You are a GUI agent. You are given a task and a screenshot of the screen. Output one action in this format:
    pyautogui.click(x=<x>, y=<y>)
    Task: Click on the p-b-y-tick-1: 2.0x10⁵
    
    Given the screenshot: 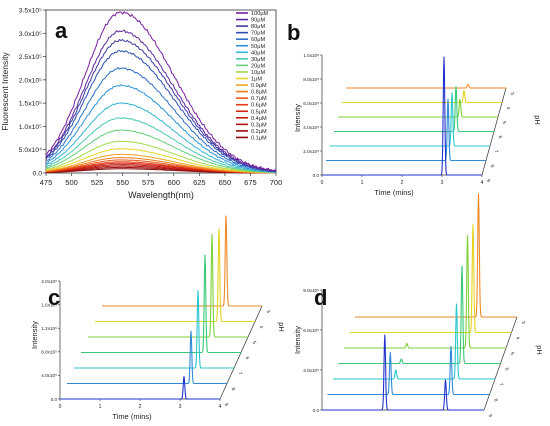 What is the action you would take?
    pyautogui.click(x=311, y=151)
    